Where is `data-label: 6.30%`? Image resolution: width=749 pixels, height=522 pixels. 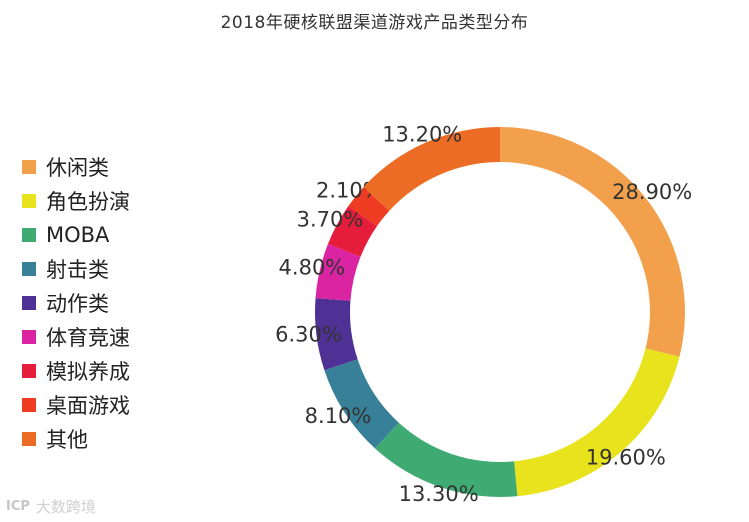
data-label: 6.30% is located at coordinates (308, 335).